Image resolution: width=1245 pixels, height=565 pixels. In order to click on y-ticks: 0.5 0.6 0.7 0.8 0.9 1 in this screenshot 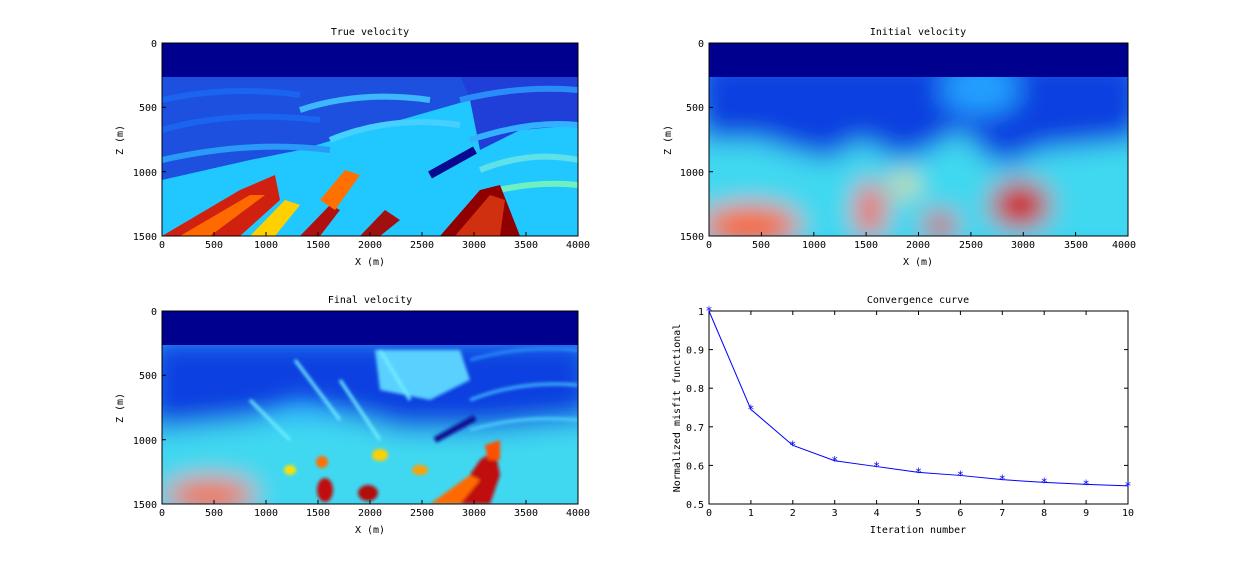, I will do `click(907, 409)`.